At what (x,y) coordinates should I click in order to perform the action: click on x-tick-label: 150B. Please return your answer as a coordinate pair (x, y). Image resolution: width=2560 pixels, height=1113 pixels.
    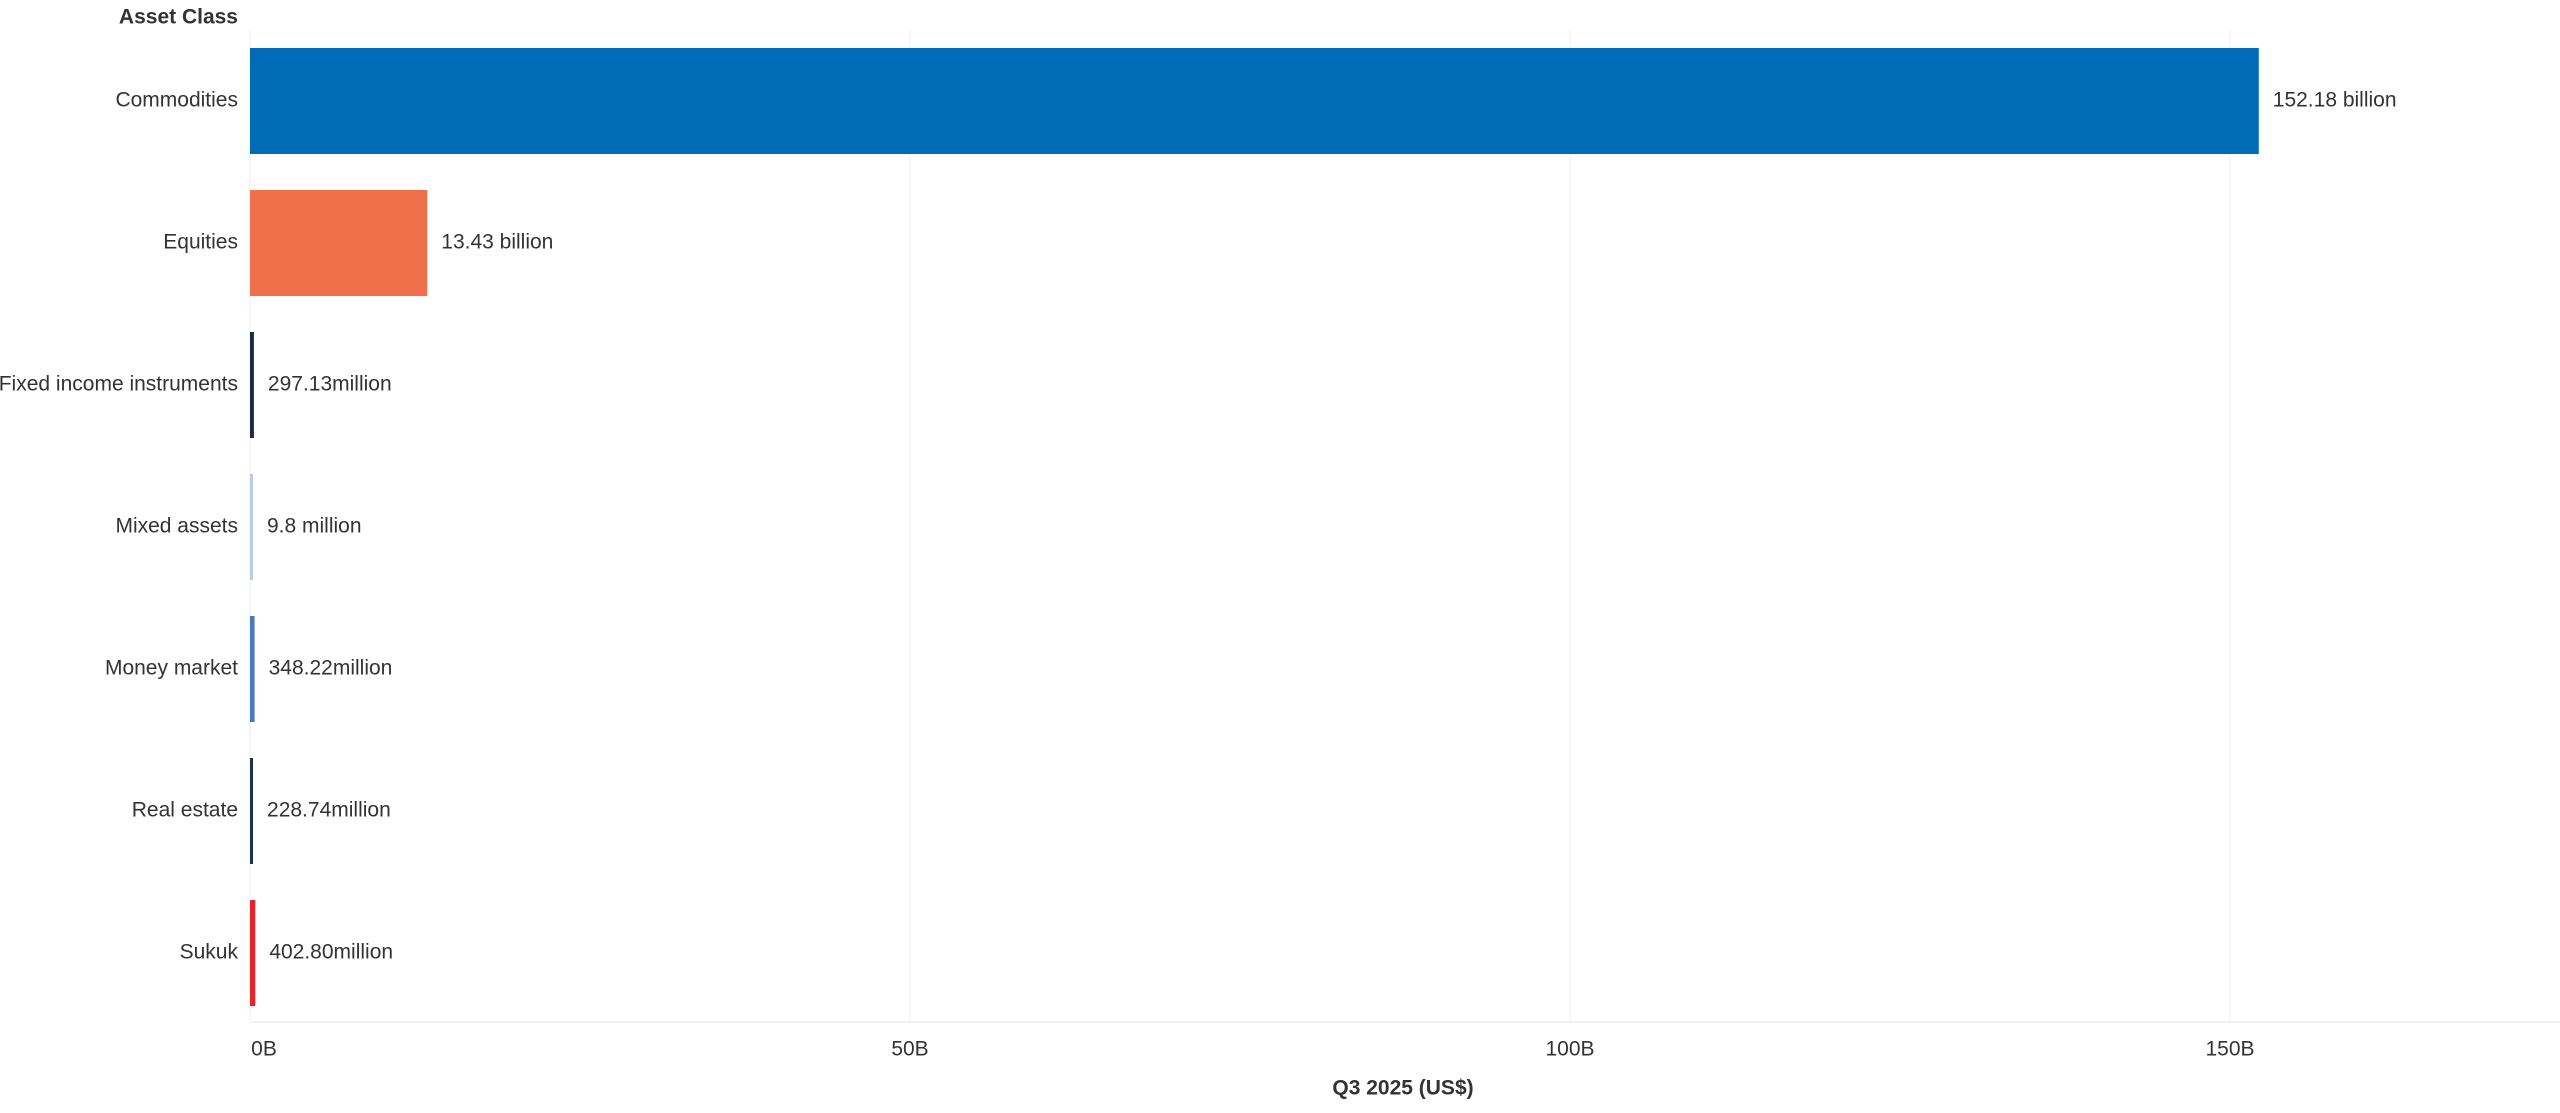
    Looking at the image, I should click on (2229, 1049).